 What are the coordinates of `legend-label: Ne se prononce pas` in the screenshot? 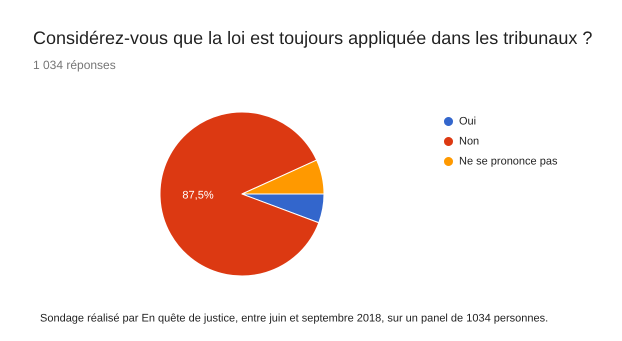 It's located at (508, 162).